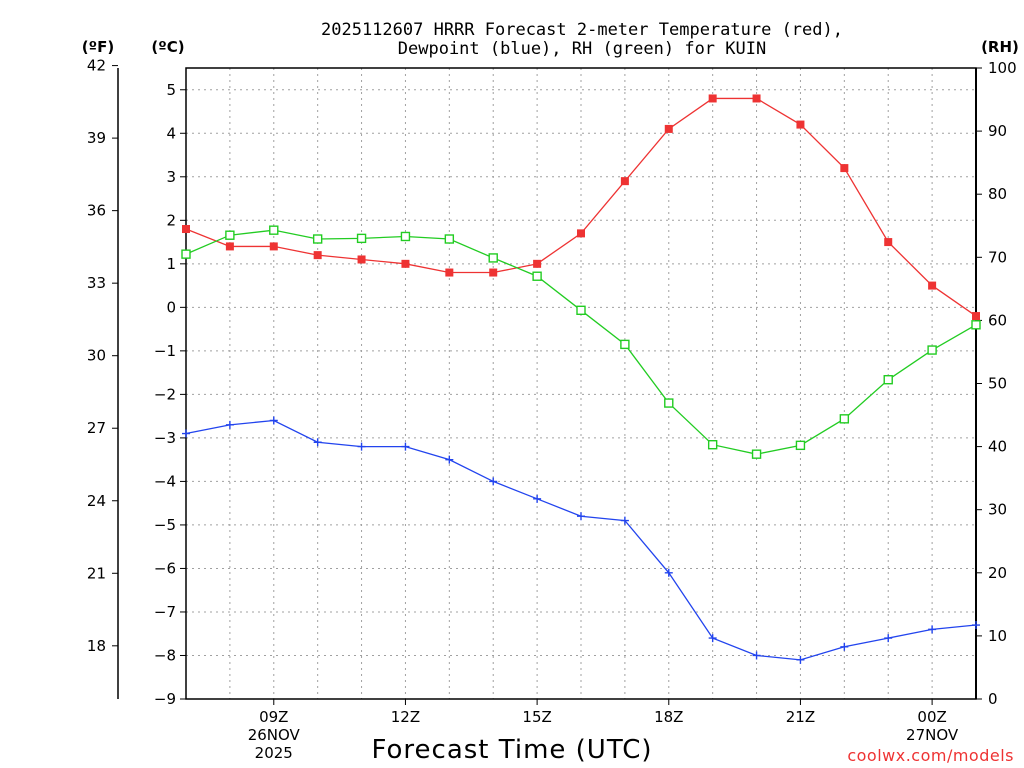 The image size is (1024, 768). What do you see at coordinates (931, 717) in the screenshot?
I see `x-tick-label: 00Z` at bounding box center [931, 717].